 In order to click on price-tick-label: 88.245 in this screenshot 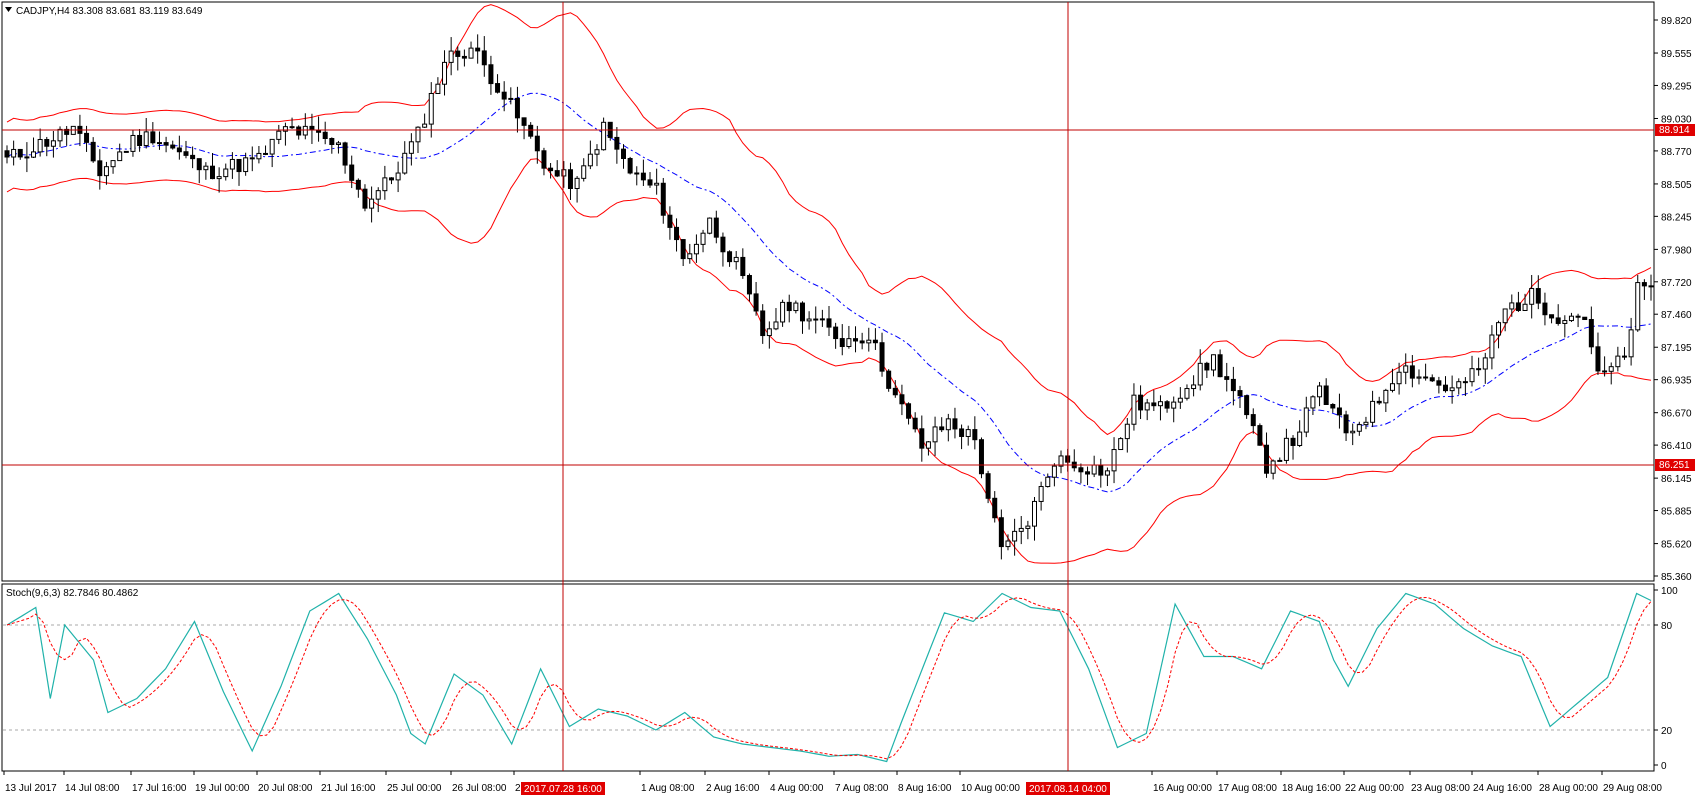, I will do `click(1676, 217)`.